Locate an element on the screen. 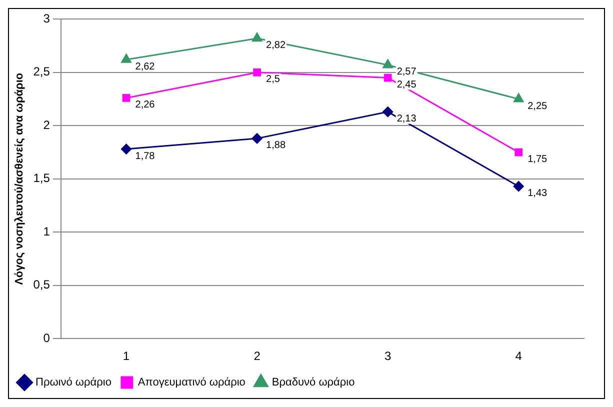  y-tick-label: 0 is located at coordinates (46, 337).